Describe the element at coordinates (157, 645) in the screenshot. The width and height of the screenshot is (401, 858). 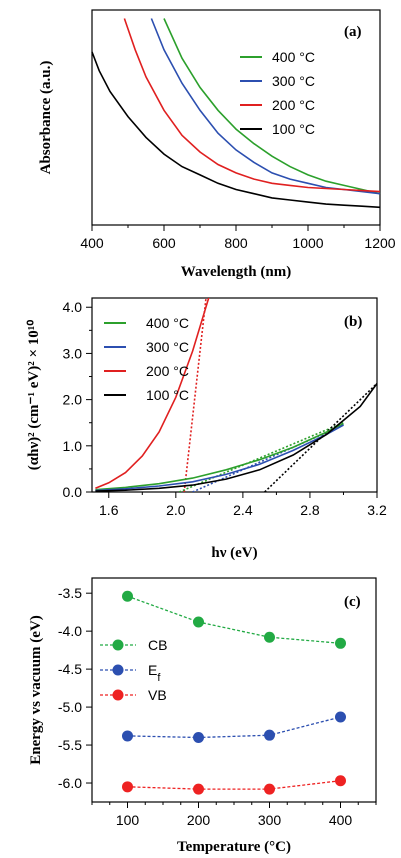
I see `panel-c-legend-label: CB` at that location.